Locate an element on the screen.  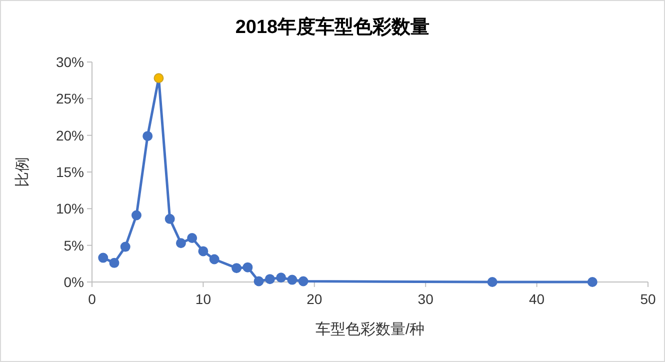
y-tick-label: 15% is located at coordinates (70, 172).